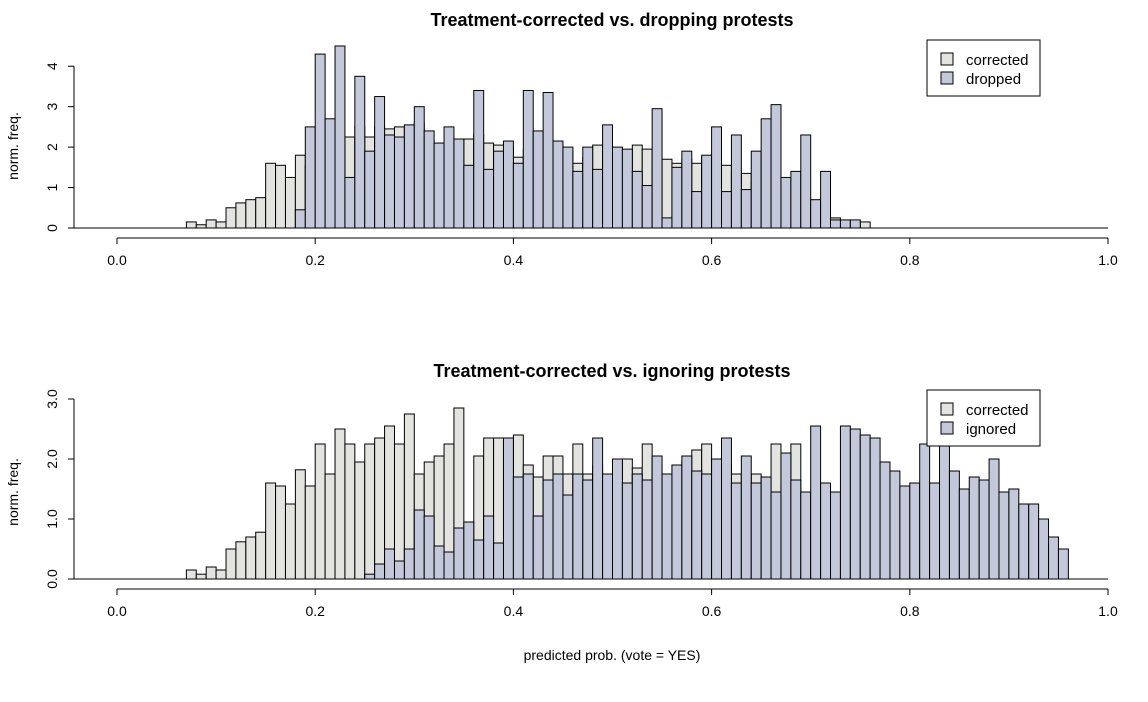 This screenshot has width=1148, height=702. What do you see at coordinates (52, 459) in the screenshot?
I see `y-tick-label: 2.0` at bounding box center [52, 459].